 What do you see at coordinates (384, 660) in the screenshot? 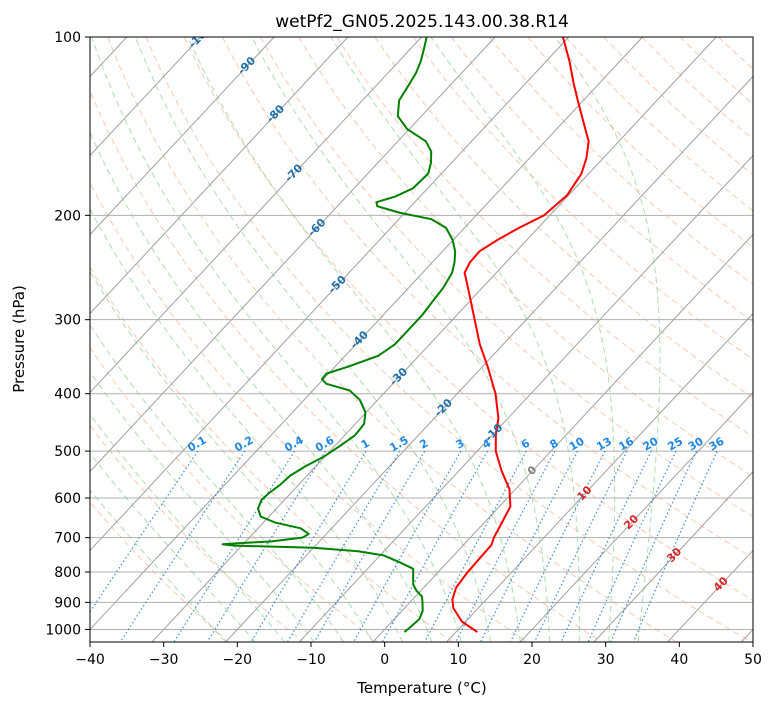
I see `x-tick-label: 0` at bounding box center [384, 660].